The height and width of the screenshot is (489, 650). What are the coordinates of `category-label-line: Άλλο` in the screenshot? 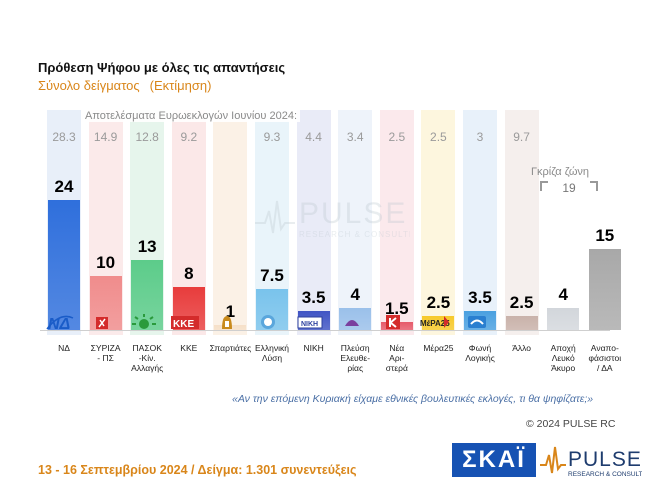 It's located at (521, 348).